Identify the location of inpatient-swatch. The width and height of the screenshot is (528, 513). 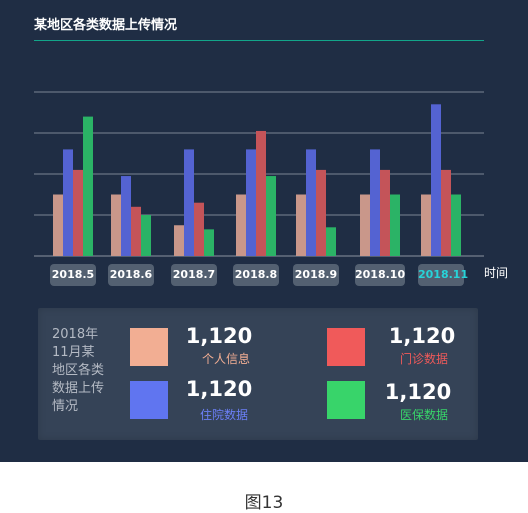
(149, 400).